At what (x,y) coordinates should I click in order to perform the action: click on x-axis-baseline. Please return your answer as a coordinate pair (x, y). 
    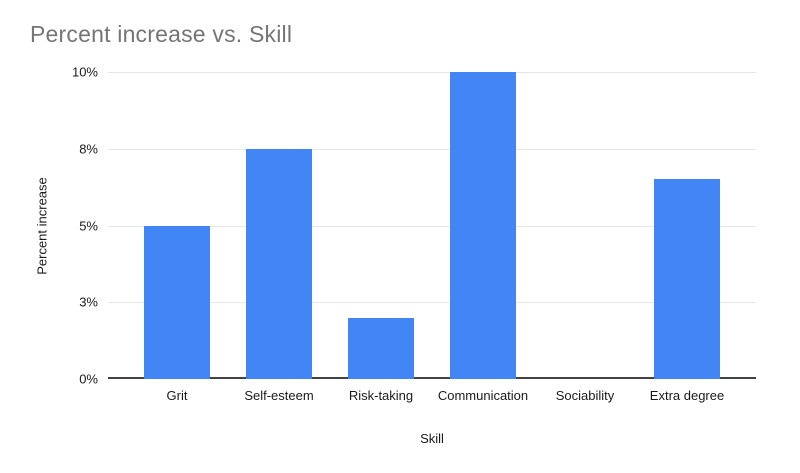
    Looking at the image, I should click on (432, 378).